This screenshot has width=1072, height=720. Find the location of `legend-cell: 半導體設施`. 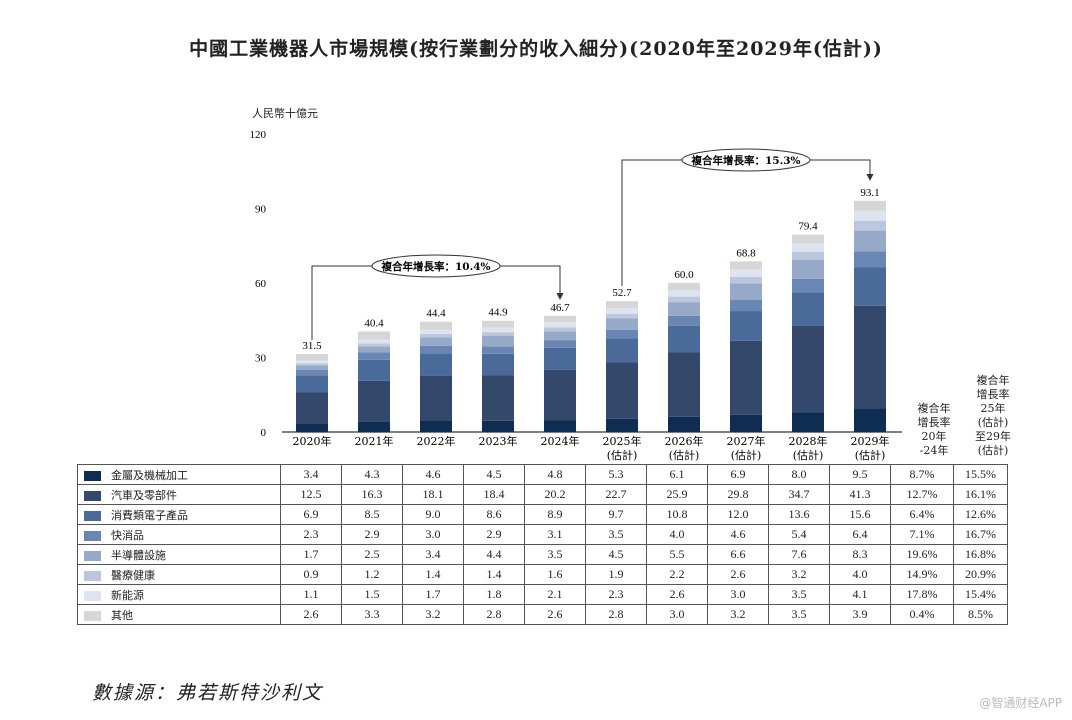

legend-cell: 半導體設施 is located at coordinates (179, 554).